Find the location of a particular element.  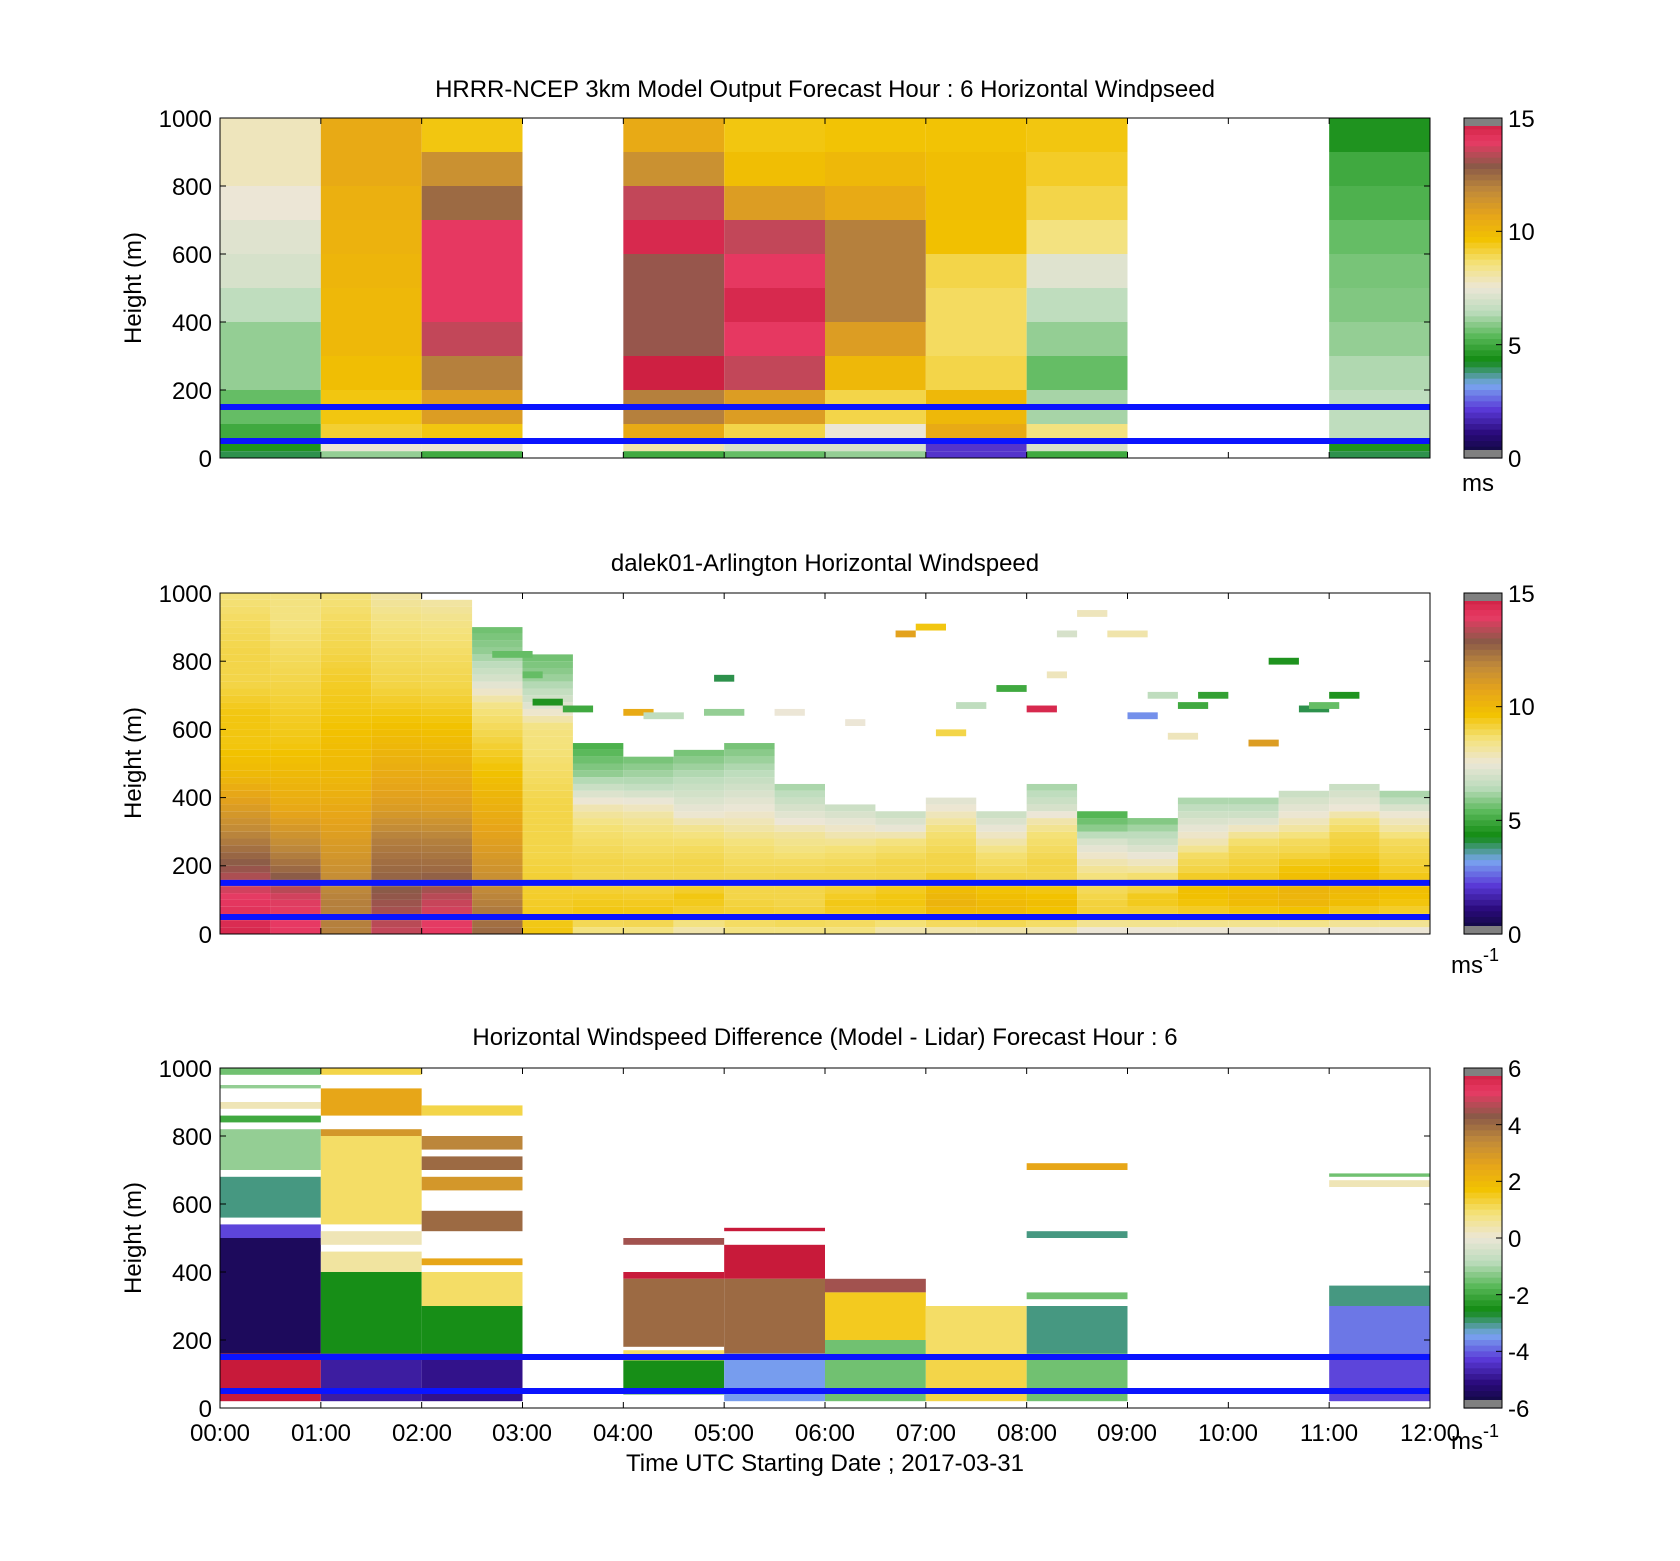

xtick-label: 08:00 is located at coordinates (1027, 1433).